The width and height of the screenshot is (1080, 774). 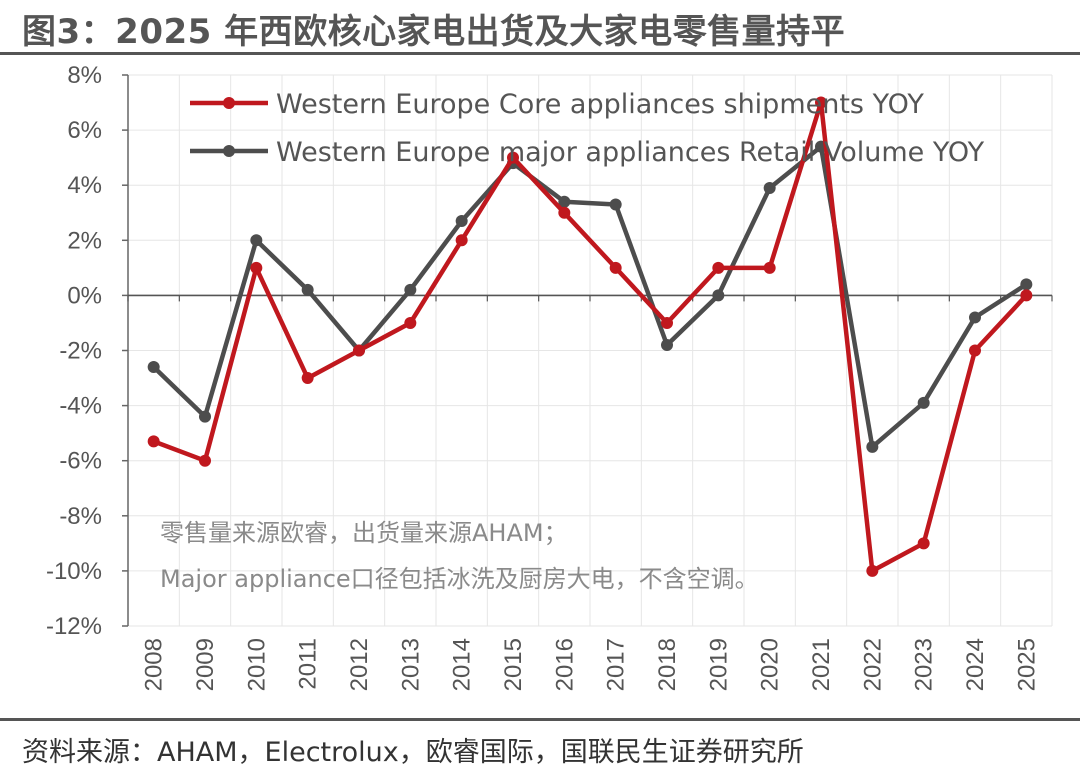 I want to click on x-tick-label: 2019, so click(x=718, y=664).